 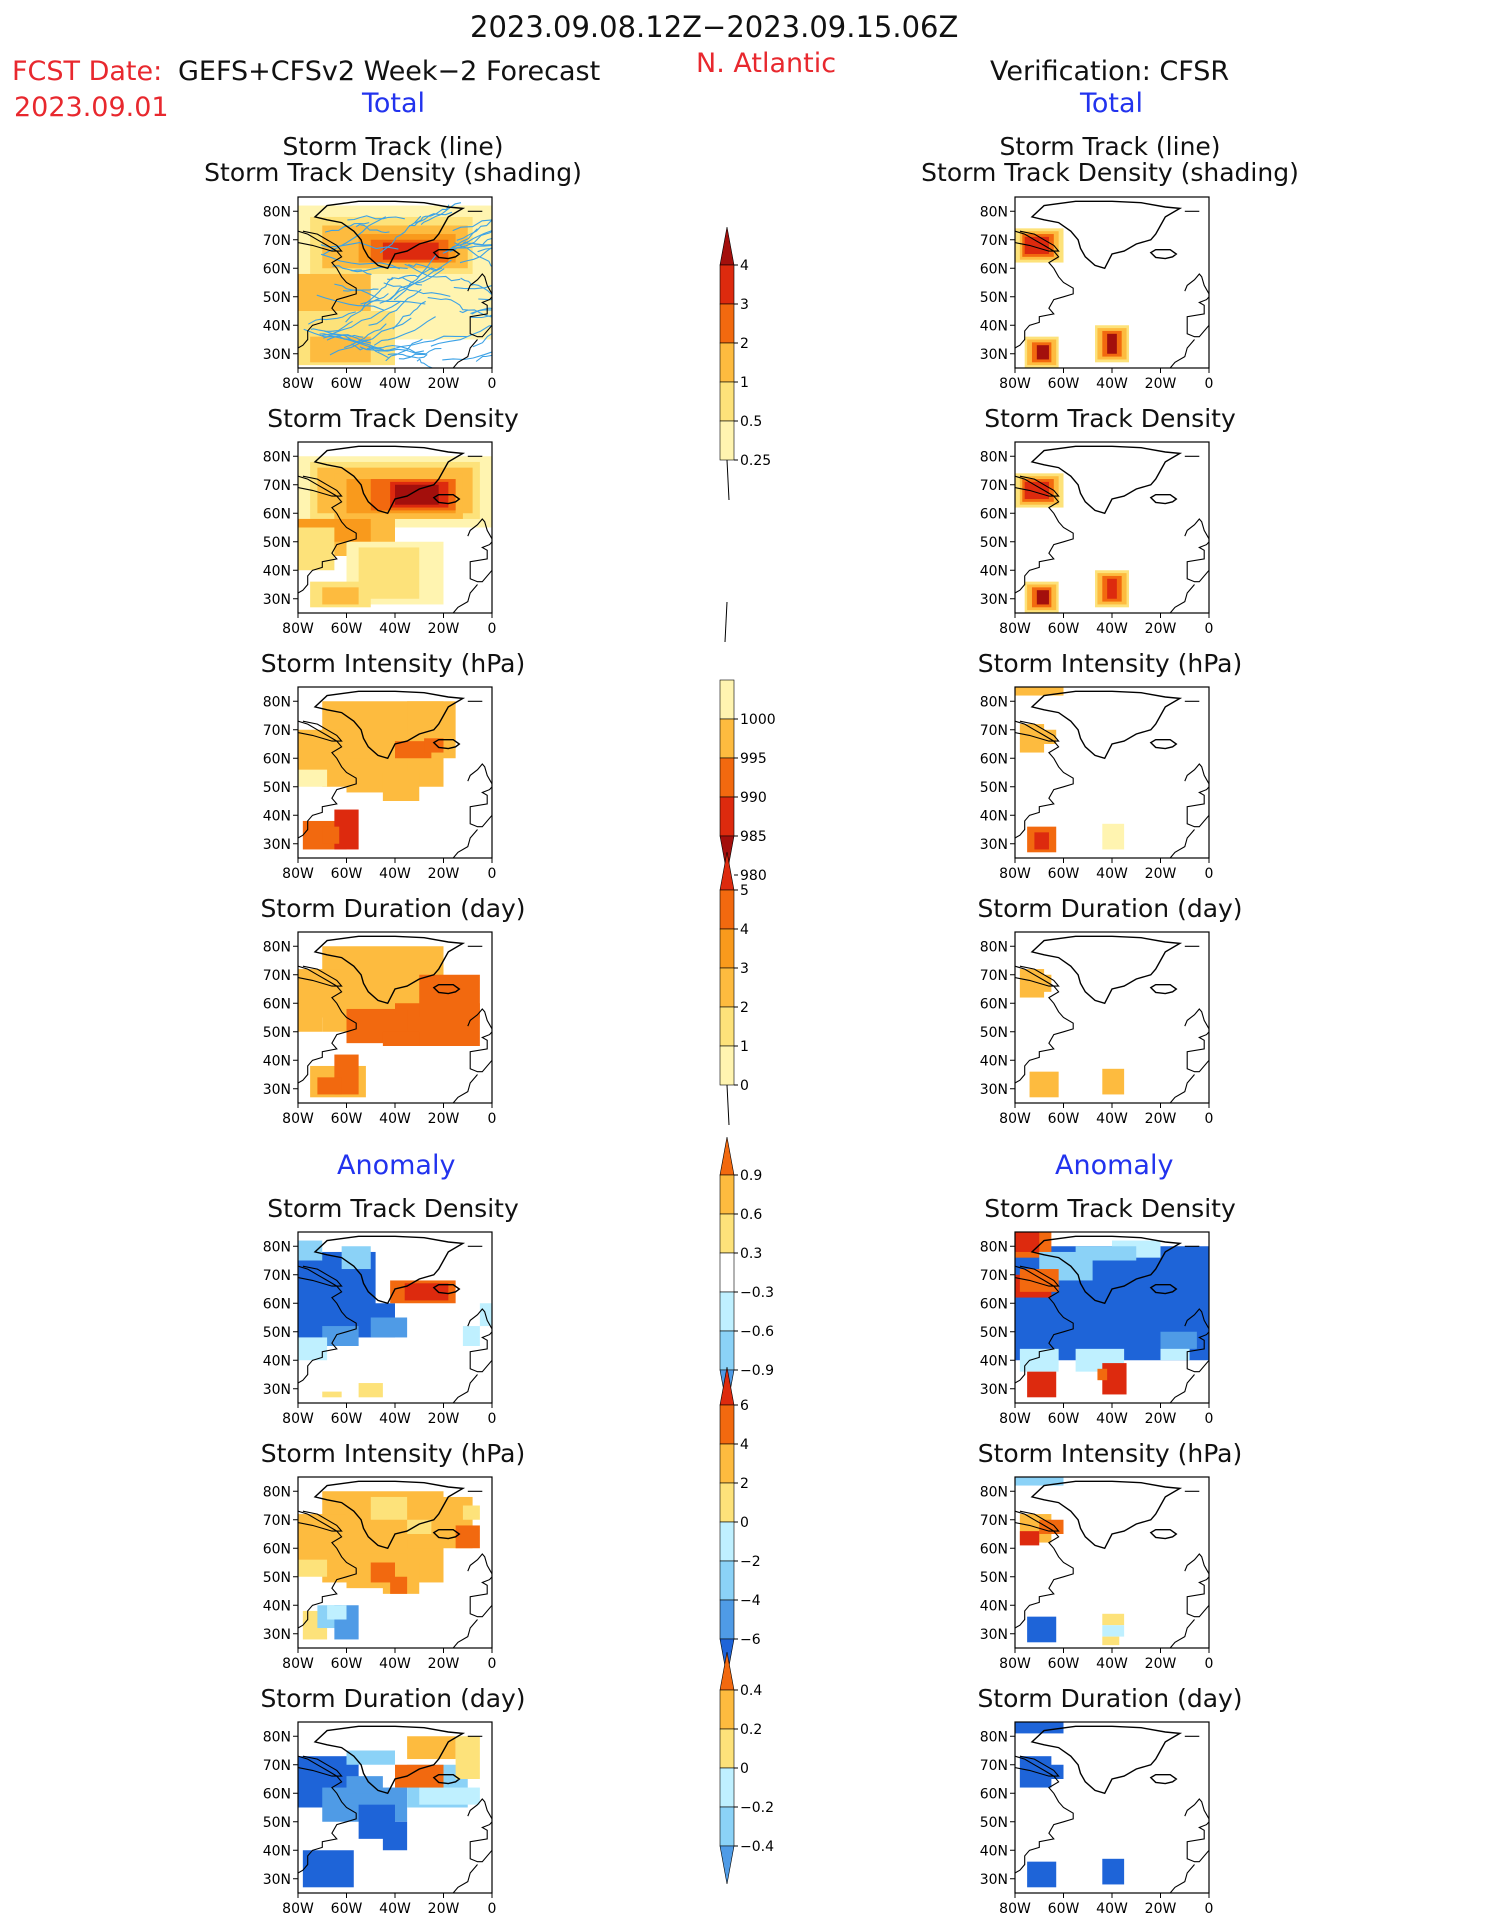 I want to click on colorbar-label: 2, so click(x=744, y=1484).